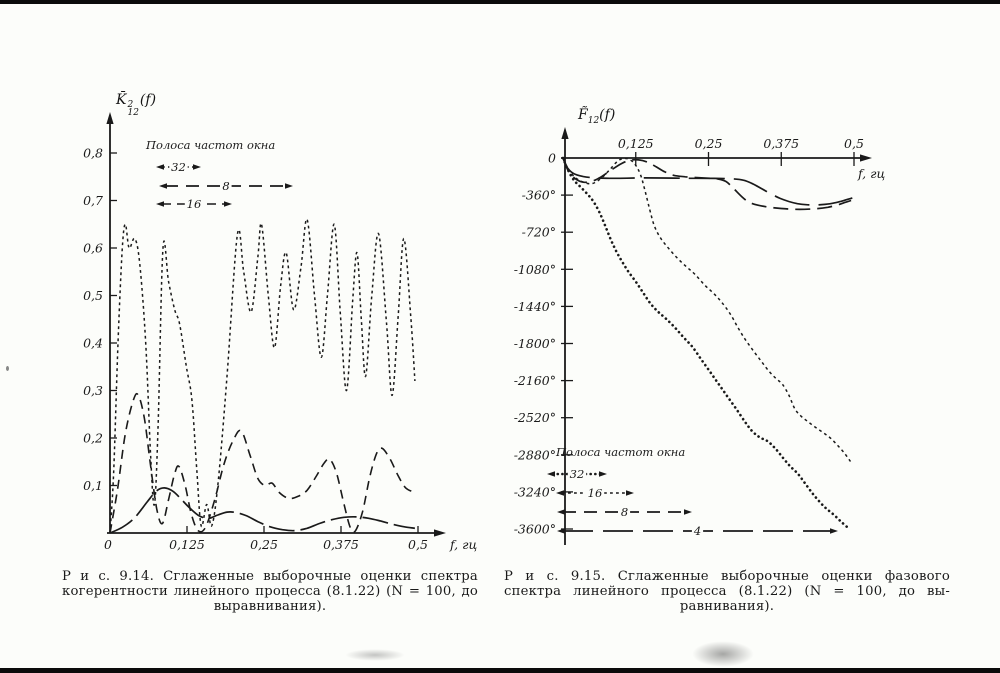 The width and height of the screenshot is (1000, 673). What do you see at coordinates (535, 491) in the screenshot?
I see `tick-label: -3240°` at bounding box center [535, 491].